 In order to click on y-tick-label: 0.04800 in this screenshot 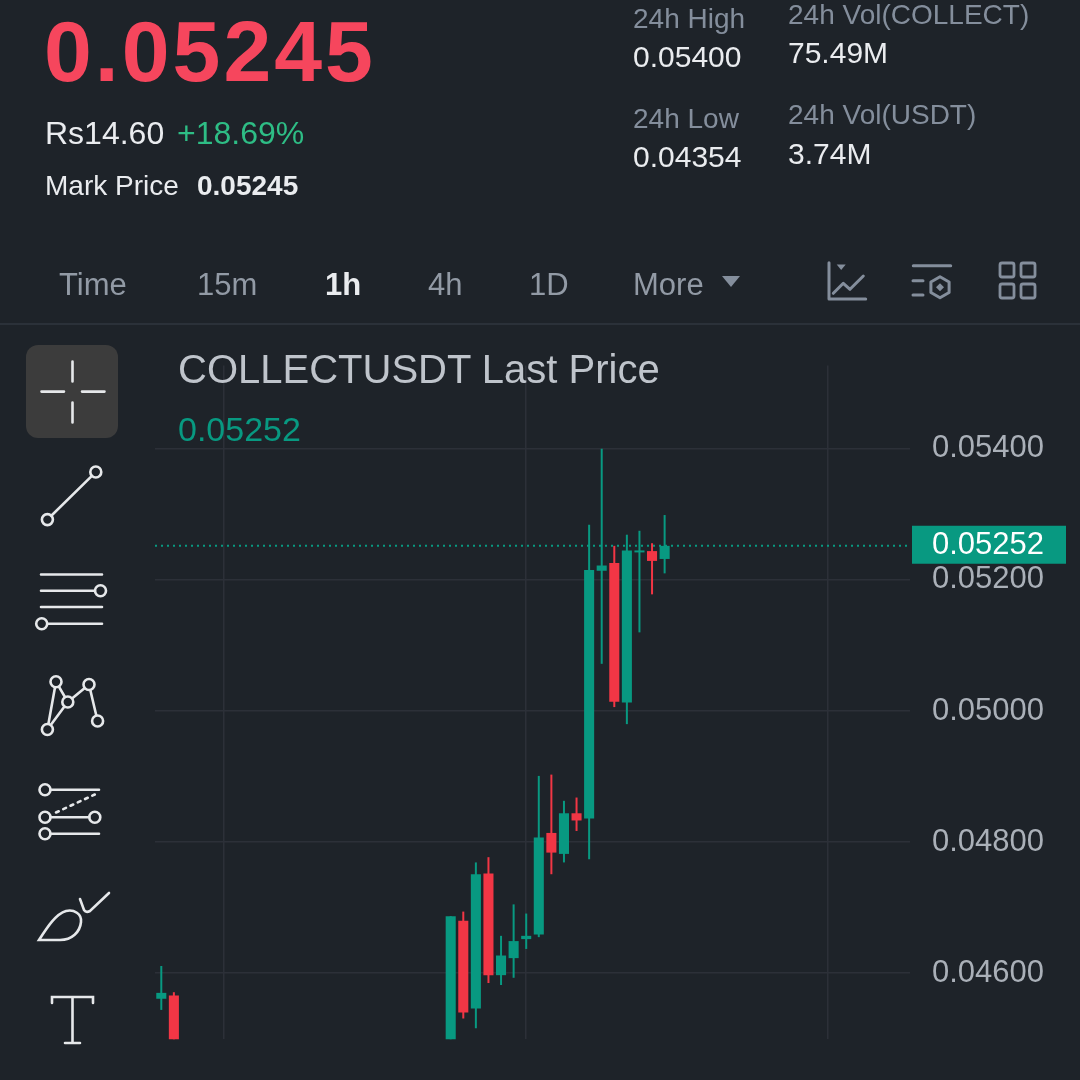, I will do `click(988, 840)`.